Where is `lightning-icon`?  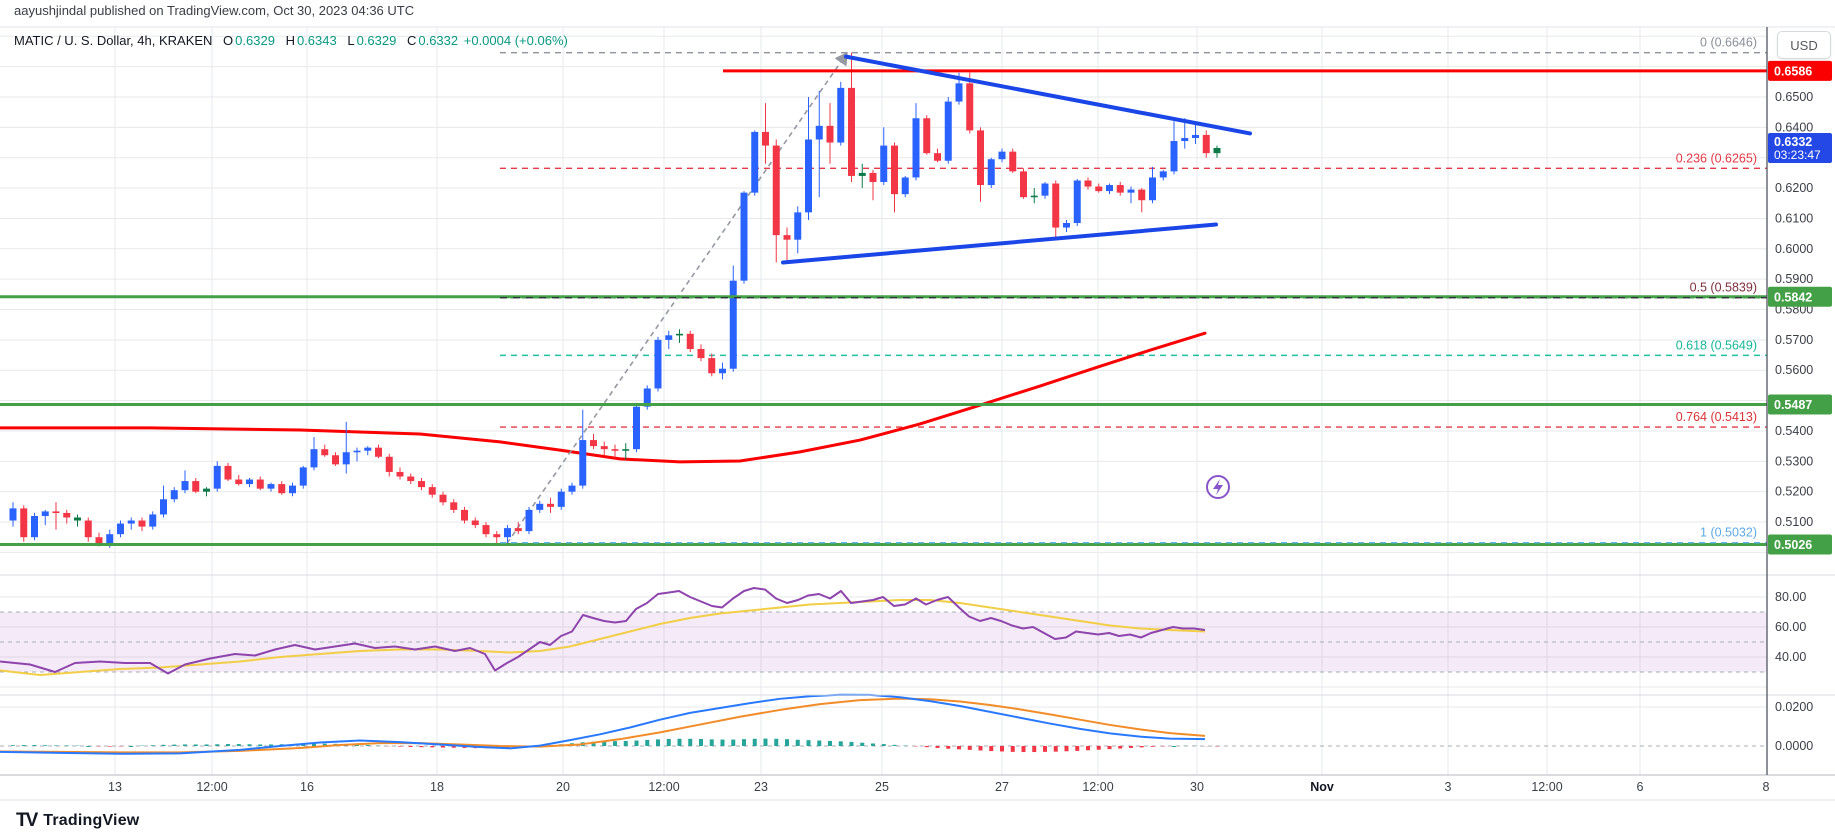 lightning-icon is located at coordinates (1218, 487).